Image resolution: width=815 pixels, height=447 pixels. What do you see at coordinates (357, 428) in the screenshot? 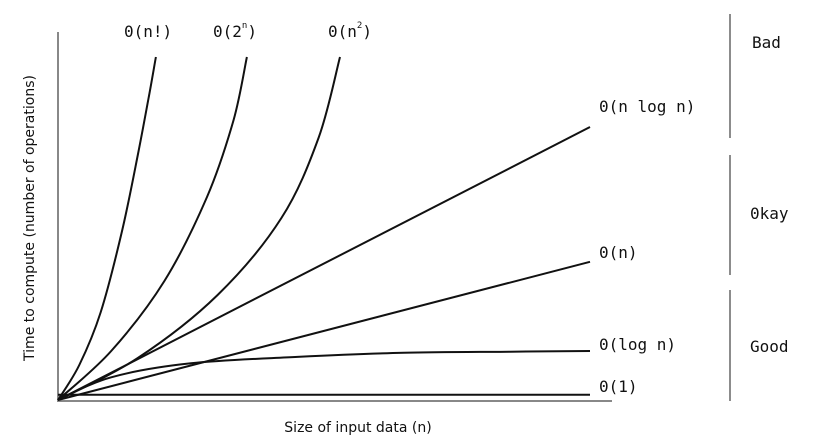
I see `x-axis-title: Size of input data (n)` at bounding box center [357, 428].